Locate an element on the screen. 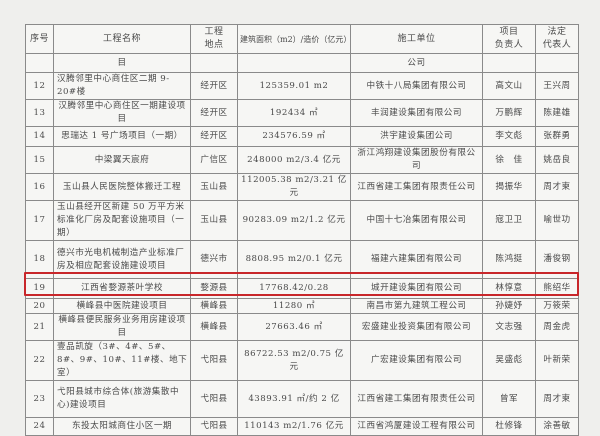  cell-legal-rep: 陈建雄 is located at coordinates (557, 113).